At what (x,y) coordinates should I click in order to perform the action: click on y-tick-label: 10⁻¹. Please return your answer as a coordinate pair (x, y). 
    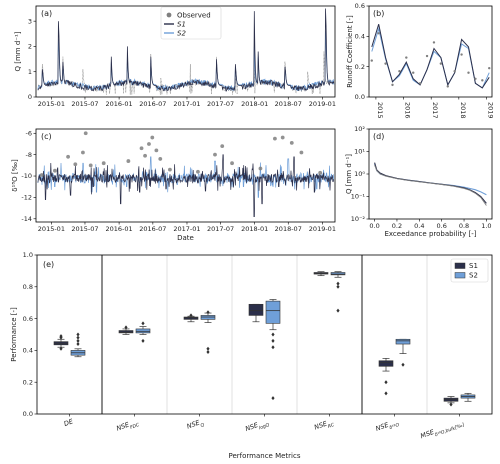
    Looking at the image, I should click on (358, 197).